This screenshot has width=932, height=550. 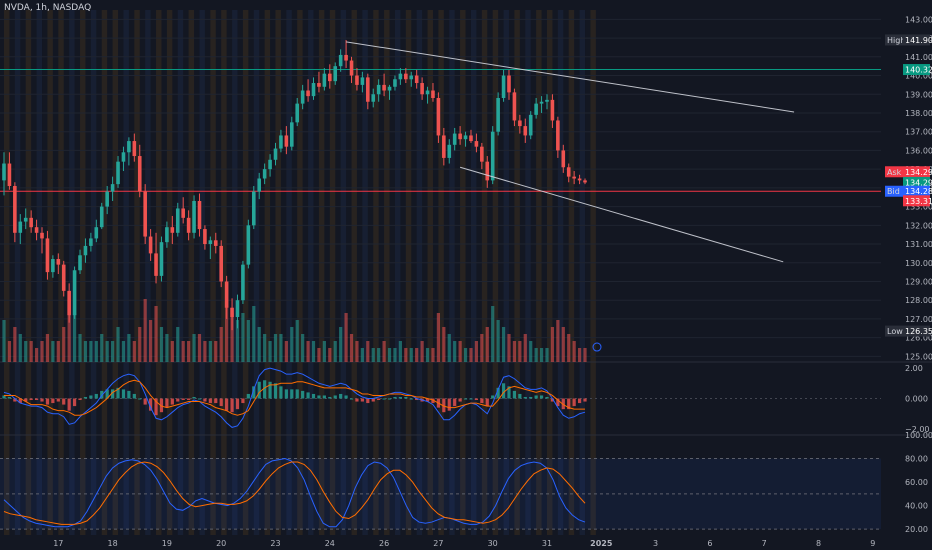 What do you see at coordinates (896, 40) in the screenshot?
I see `price-label-name: High` at bounding box center [896, 40].